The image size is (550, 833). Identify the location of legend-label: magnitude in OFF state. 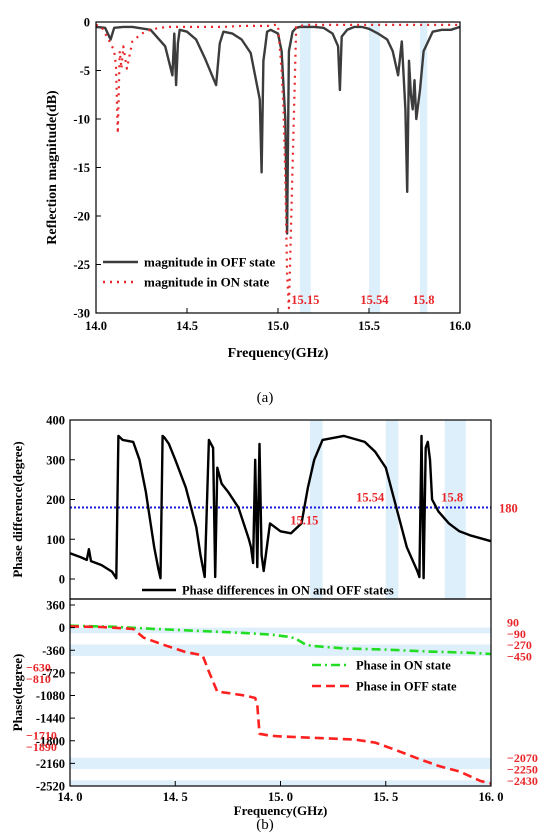
(210, 262).